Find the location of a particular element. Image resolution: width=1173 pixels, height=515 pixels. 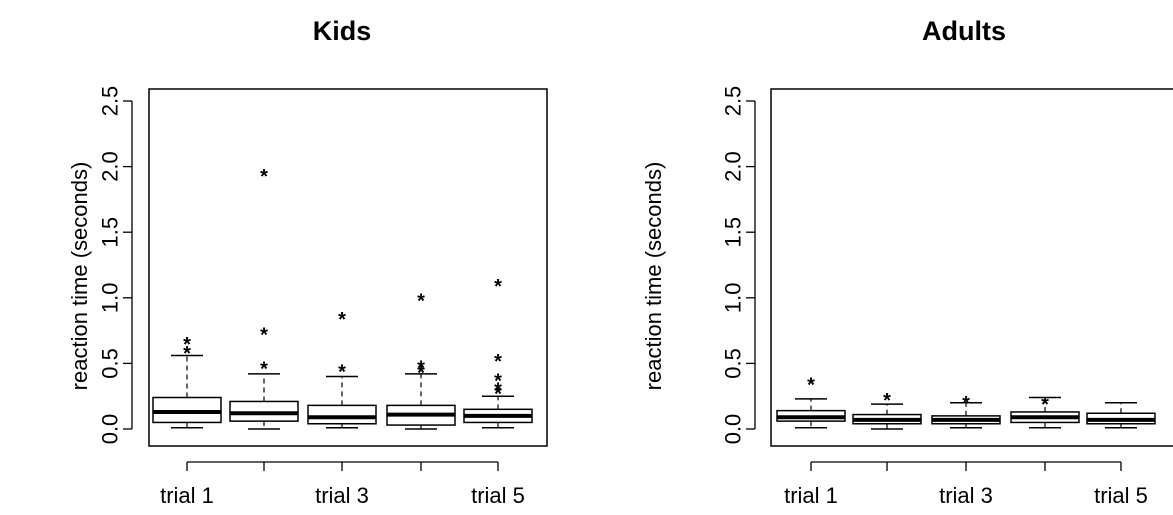

boxes-adults: * * * * is located at coordinates (966, 402).